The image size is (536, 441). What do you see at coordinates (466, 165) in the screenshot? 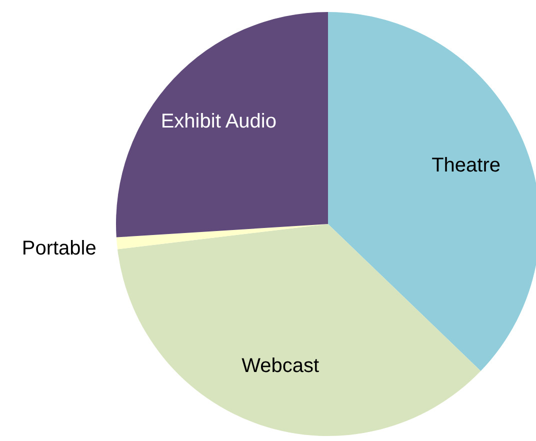
I see `slice-label: Theatre` at bounding box center [466, 165].